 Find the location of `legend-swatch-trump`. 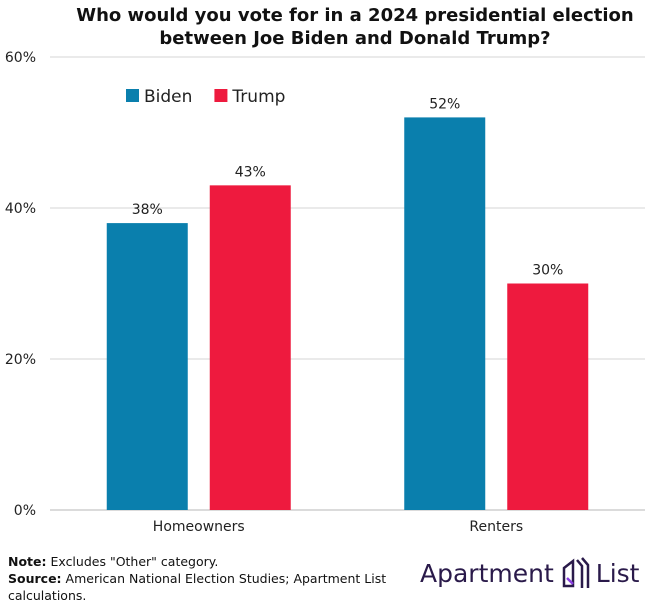

legend-swatch-trump is located at coordinates (221, 95).